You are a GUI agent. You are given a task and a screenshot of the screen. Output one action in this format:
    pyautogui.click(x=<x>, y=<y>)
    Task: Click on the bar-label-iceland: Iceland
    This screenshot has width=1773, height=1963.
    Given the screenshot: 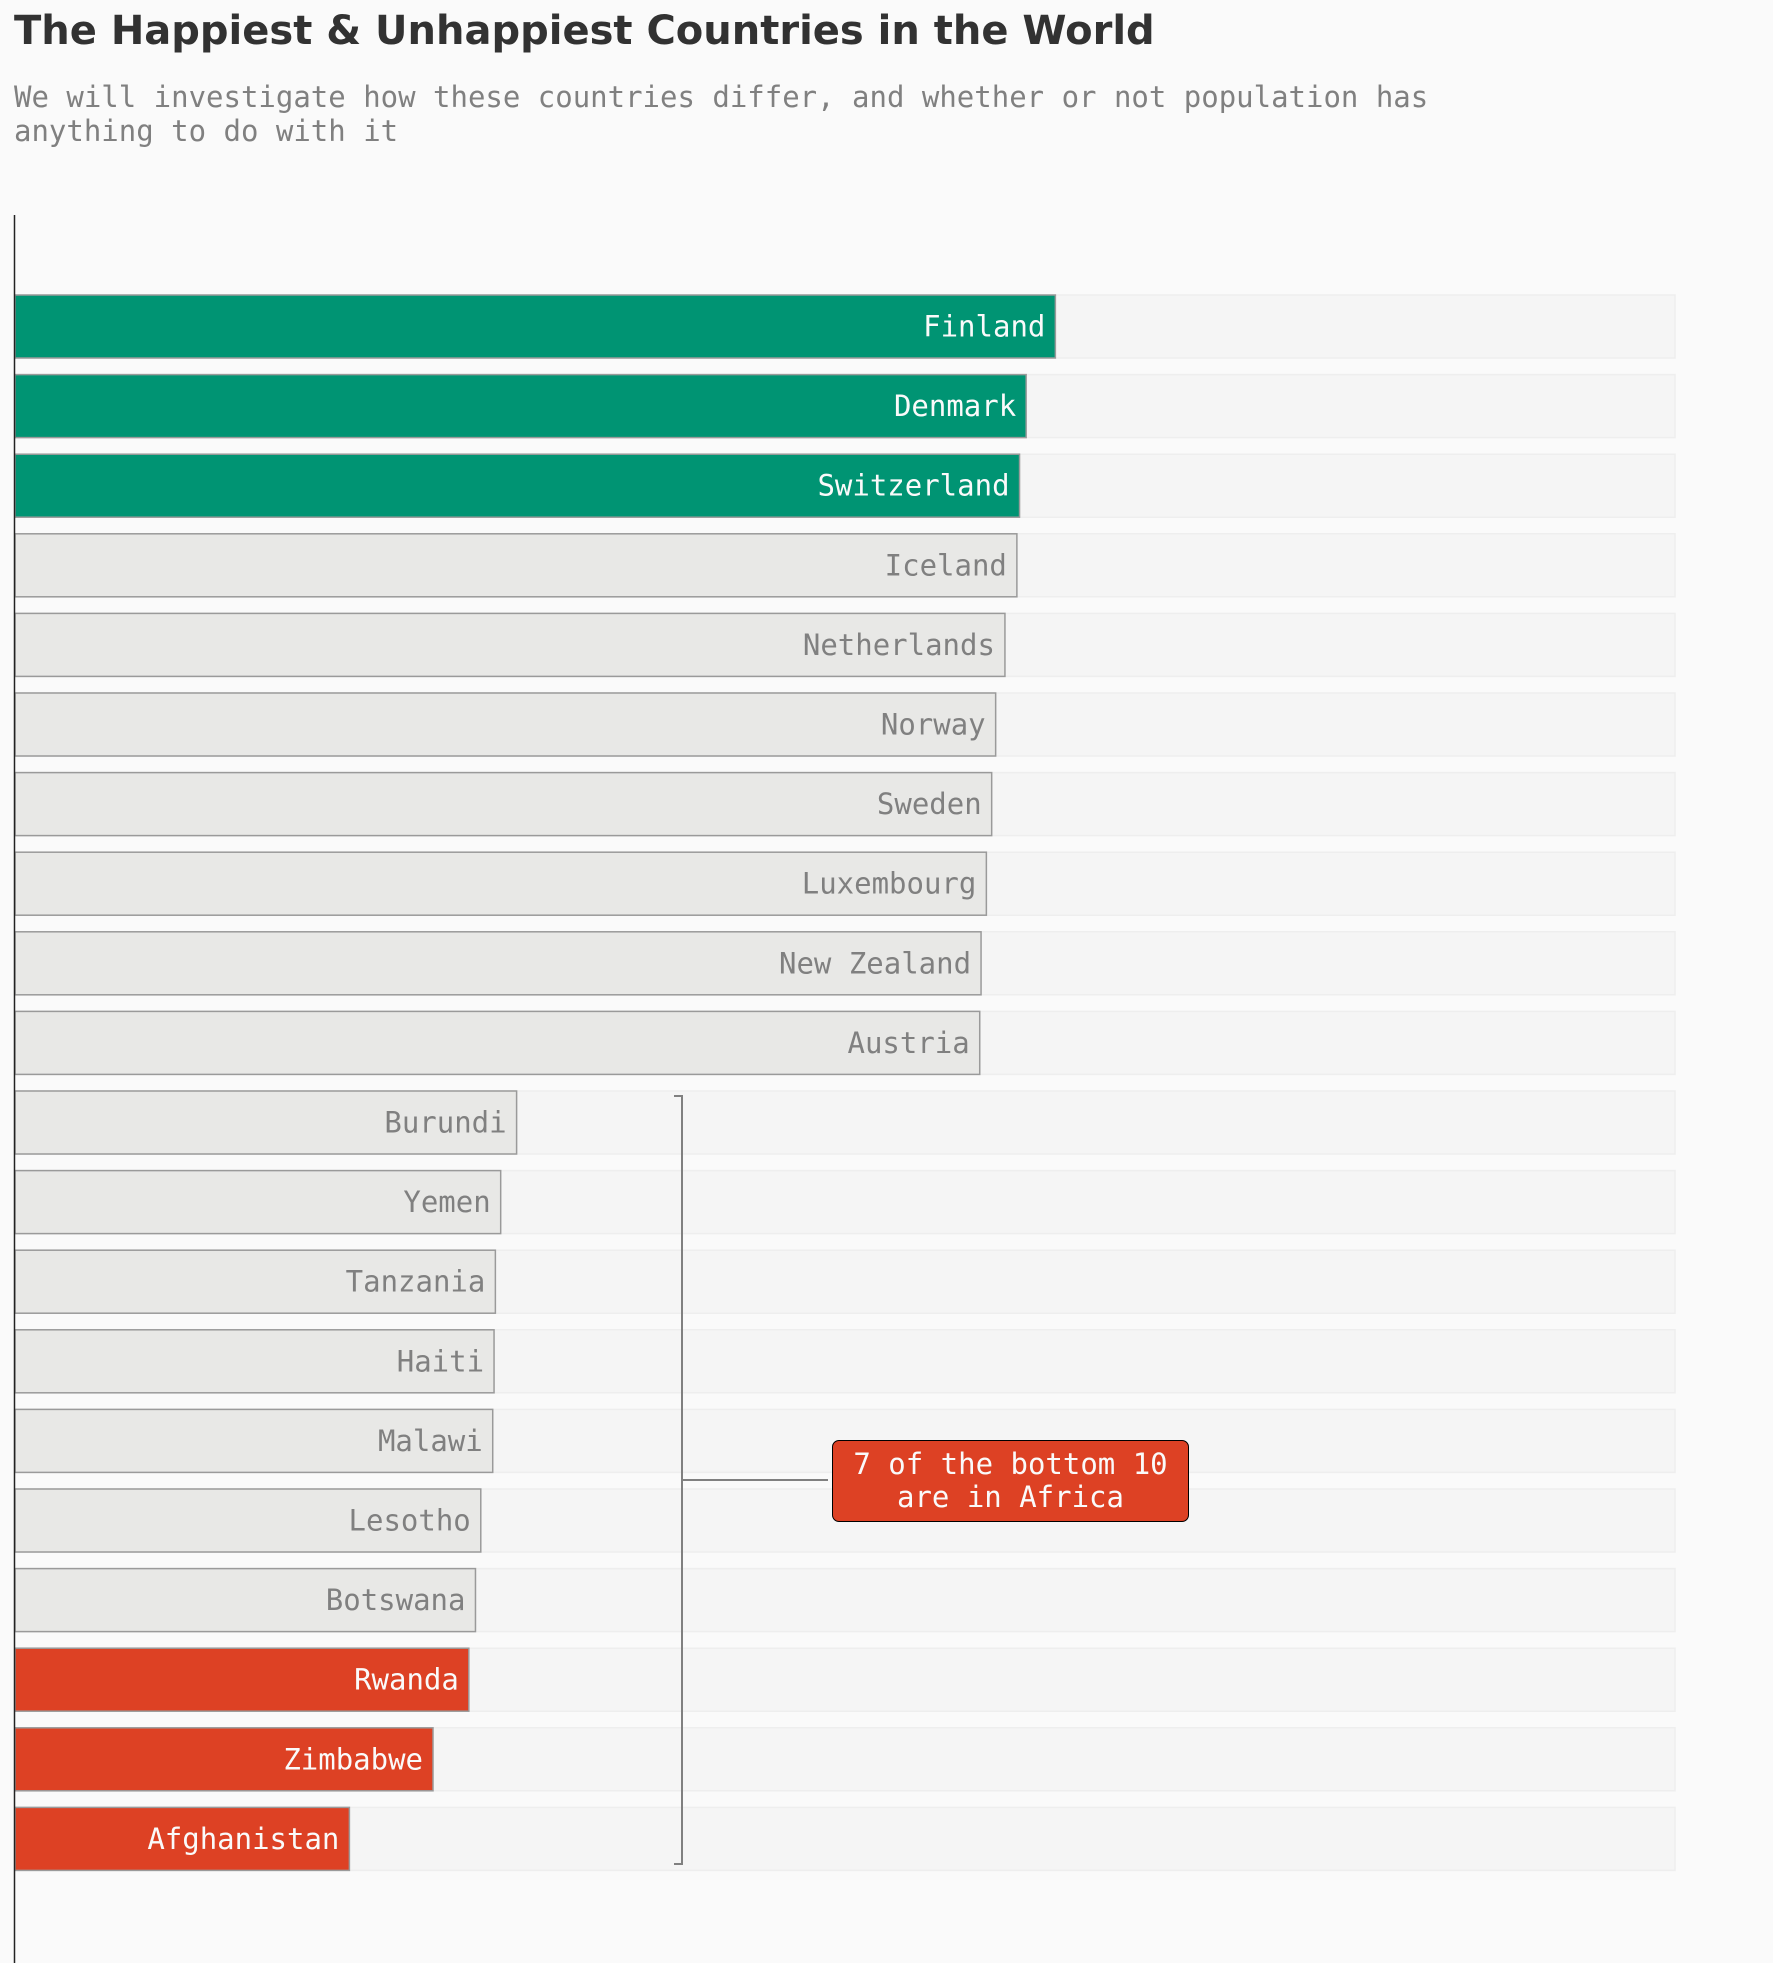 What is the action you would take?
    pyautogui.click(x=946, y=565)
    